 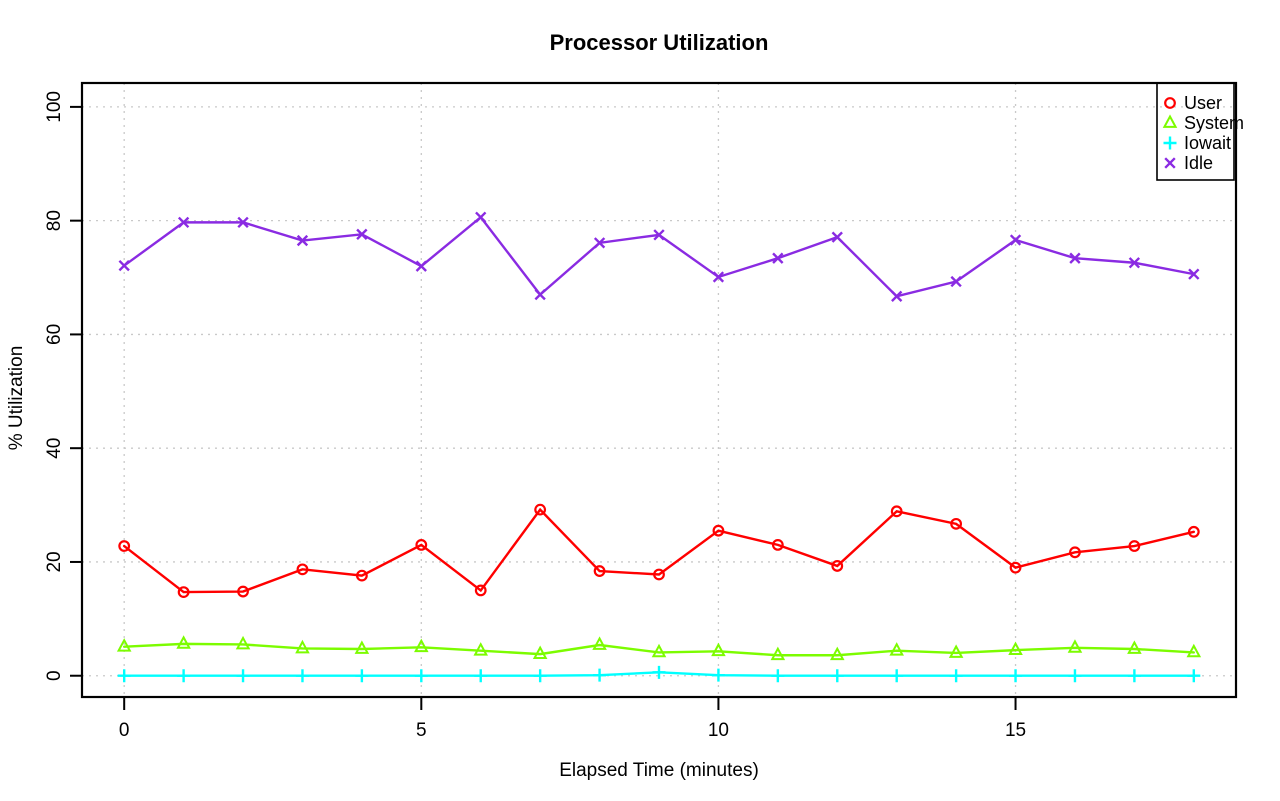 I want to click on y-tick-label: 100, so click(x=54, y=107).